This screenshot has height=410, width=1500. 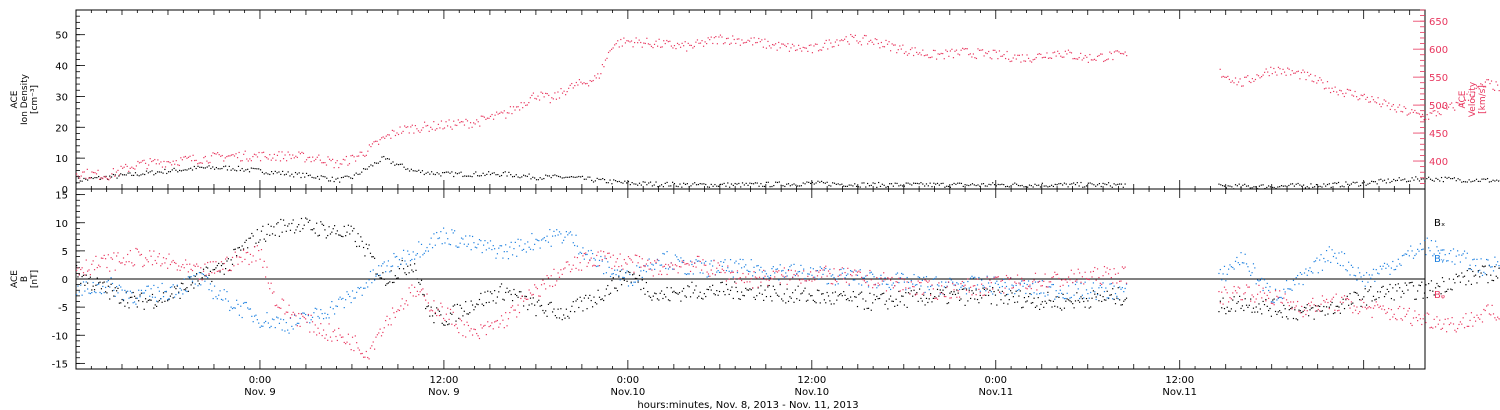 I want to click on field-y-label-line: ACE, so click(x=15, y=279).